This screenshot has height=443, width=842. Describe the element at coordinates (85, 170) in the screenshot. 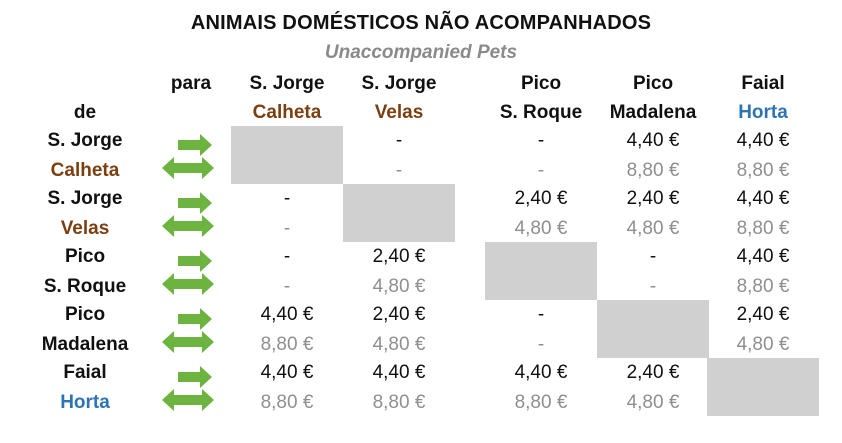

I see `row-label-port: Calheta` at that location.